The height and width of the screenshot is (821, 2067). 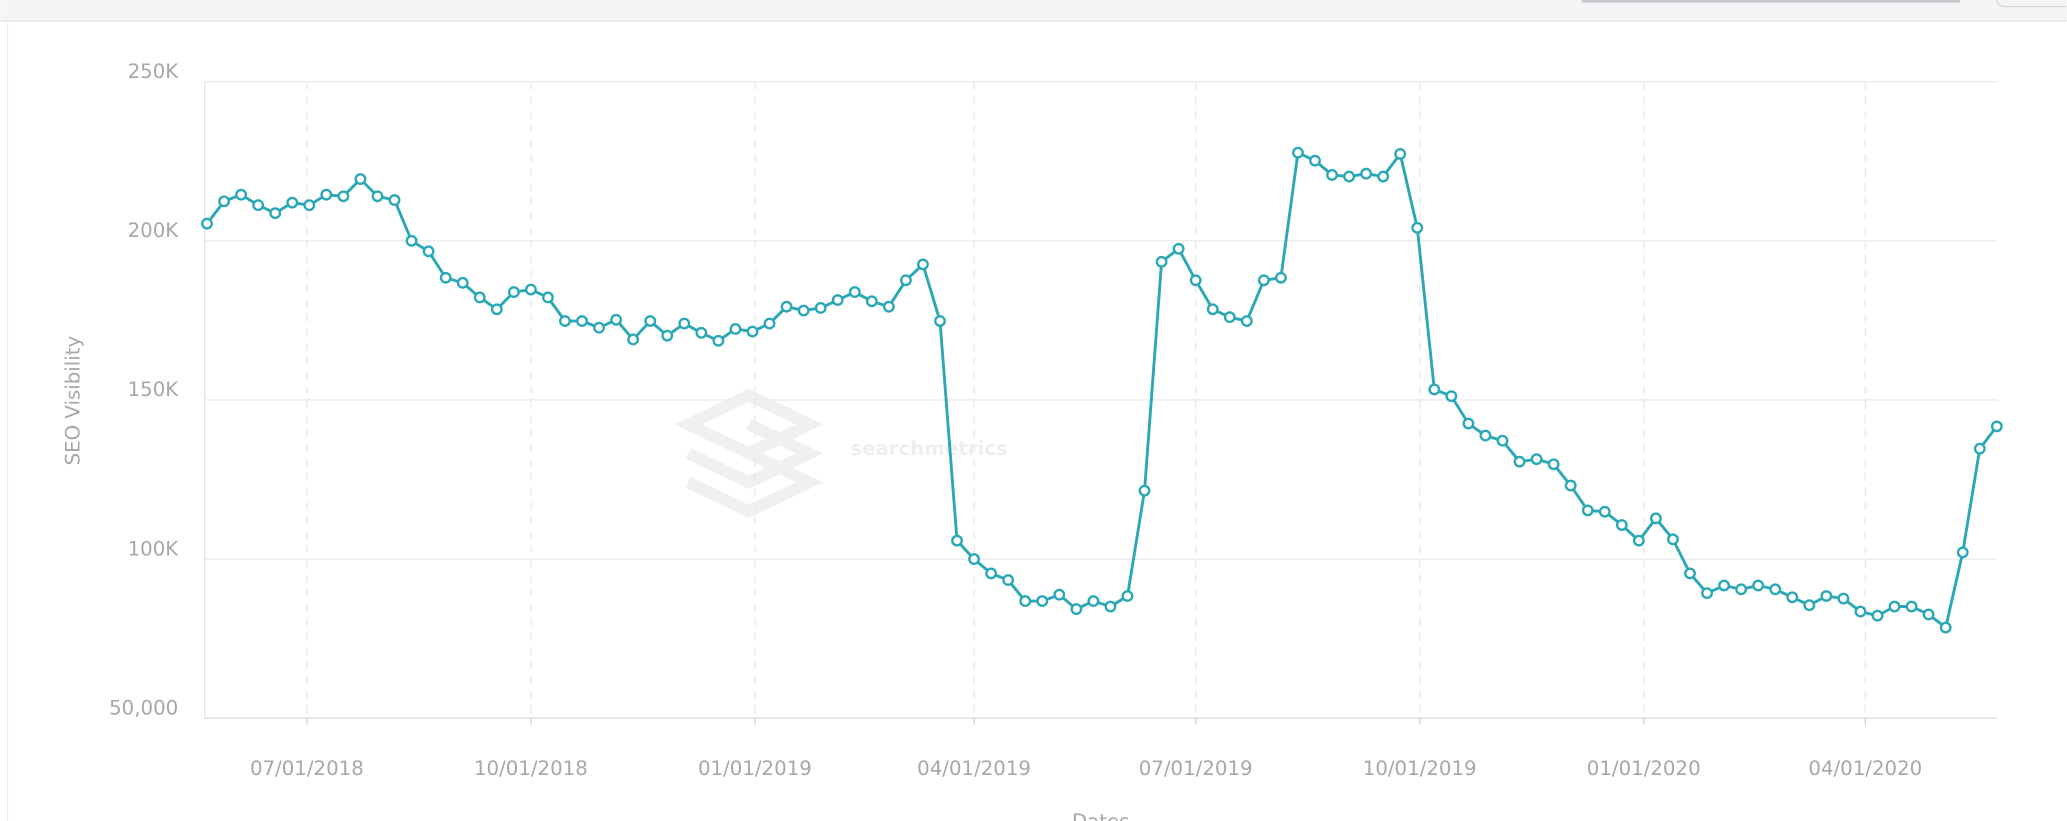 What do you see at coordinates (1101, 815) in the screenshot?
I see `x-axis-label: Dates` at bounding box center [1101, 815].